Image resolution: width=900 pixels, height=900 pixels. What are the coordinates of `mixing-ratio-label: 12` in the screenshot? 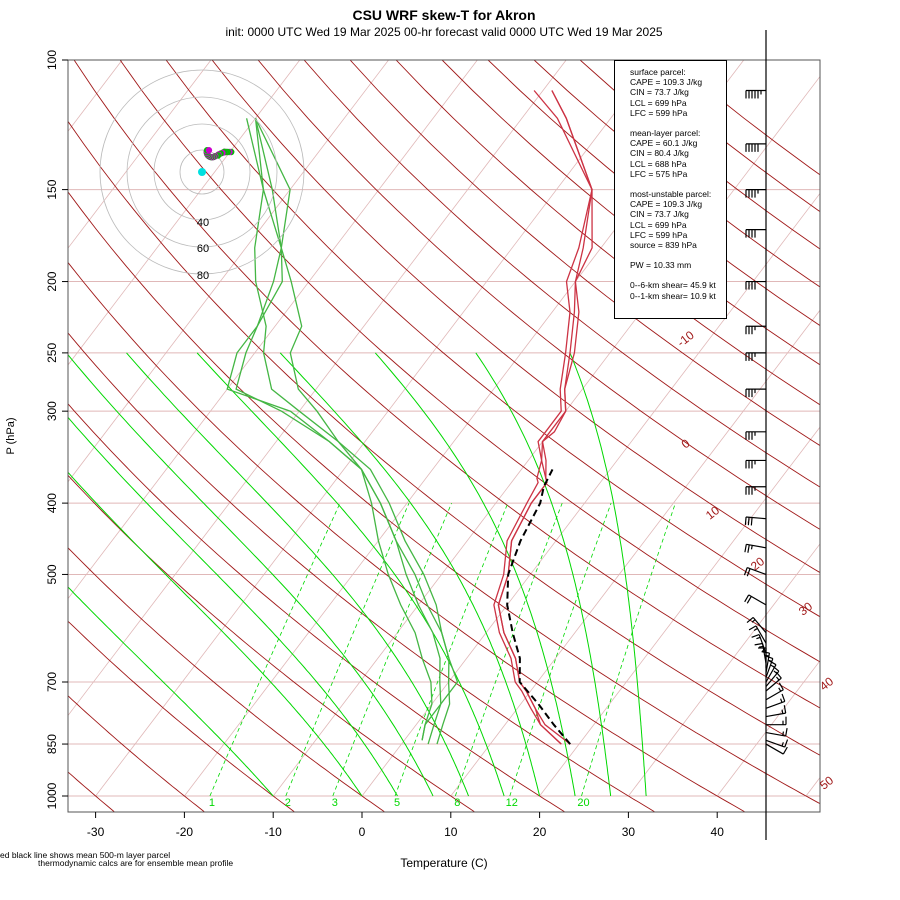 It's located at (512, 803).